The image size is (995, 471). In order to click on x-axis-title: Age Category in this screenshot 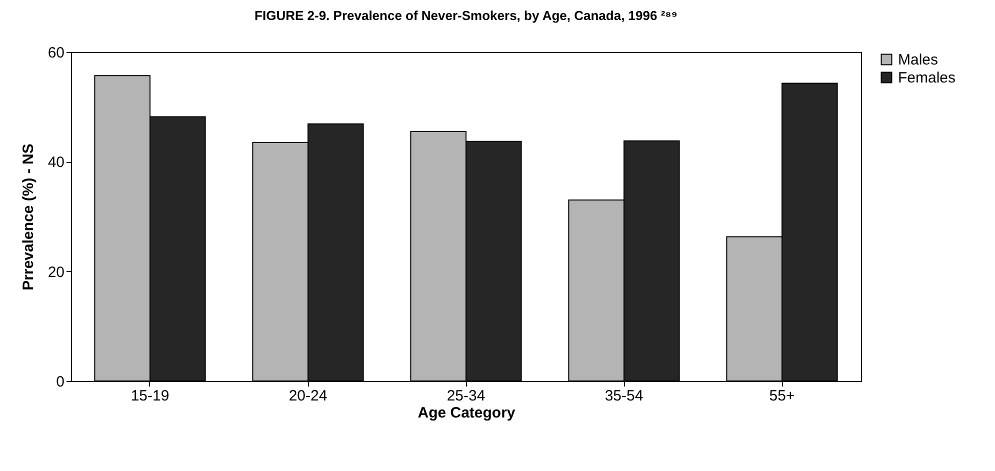, I will do `click(467, 413)`.